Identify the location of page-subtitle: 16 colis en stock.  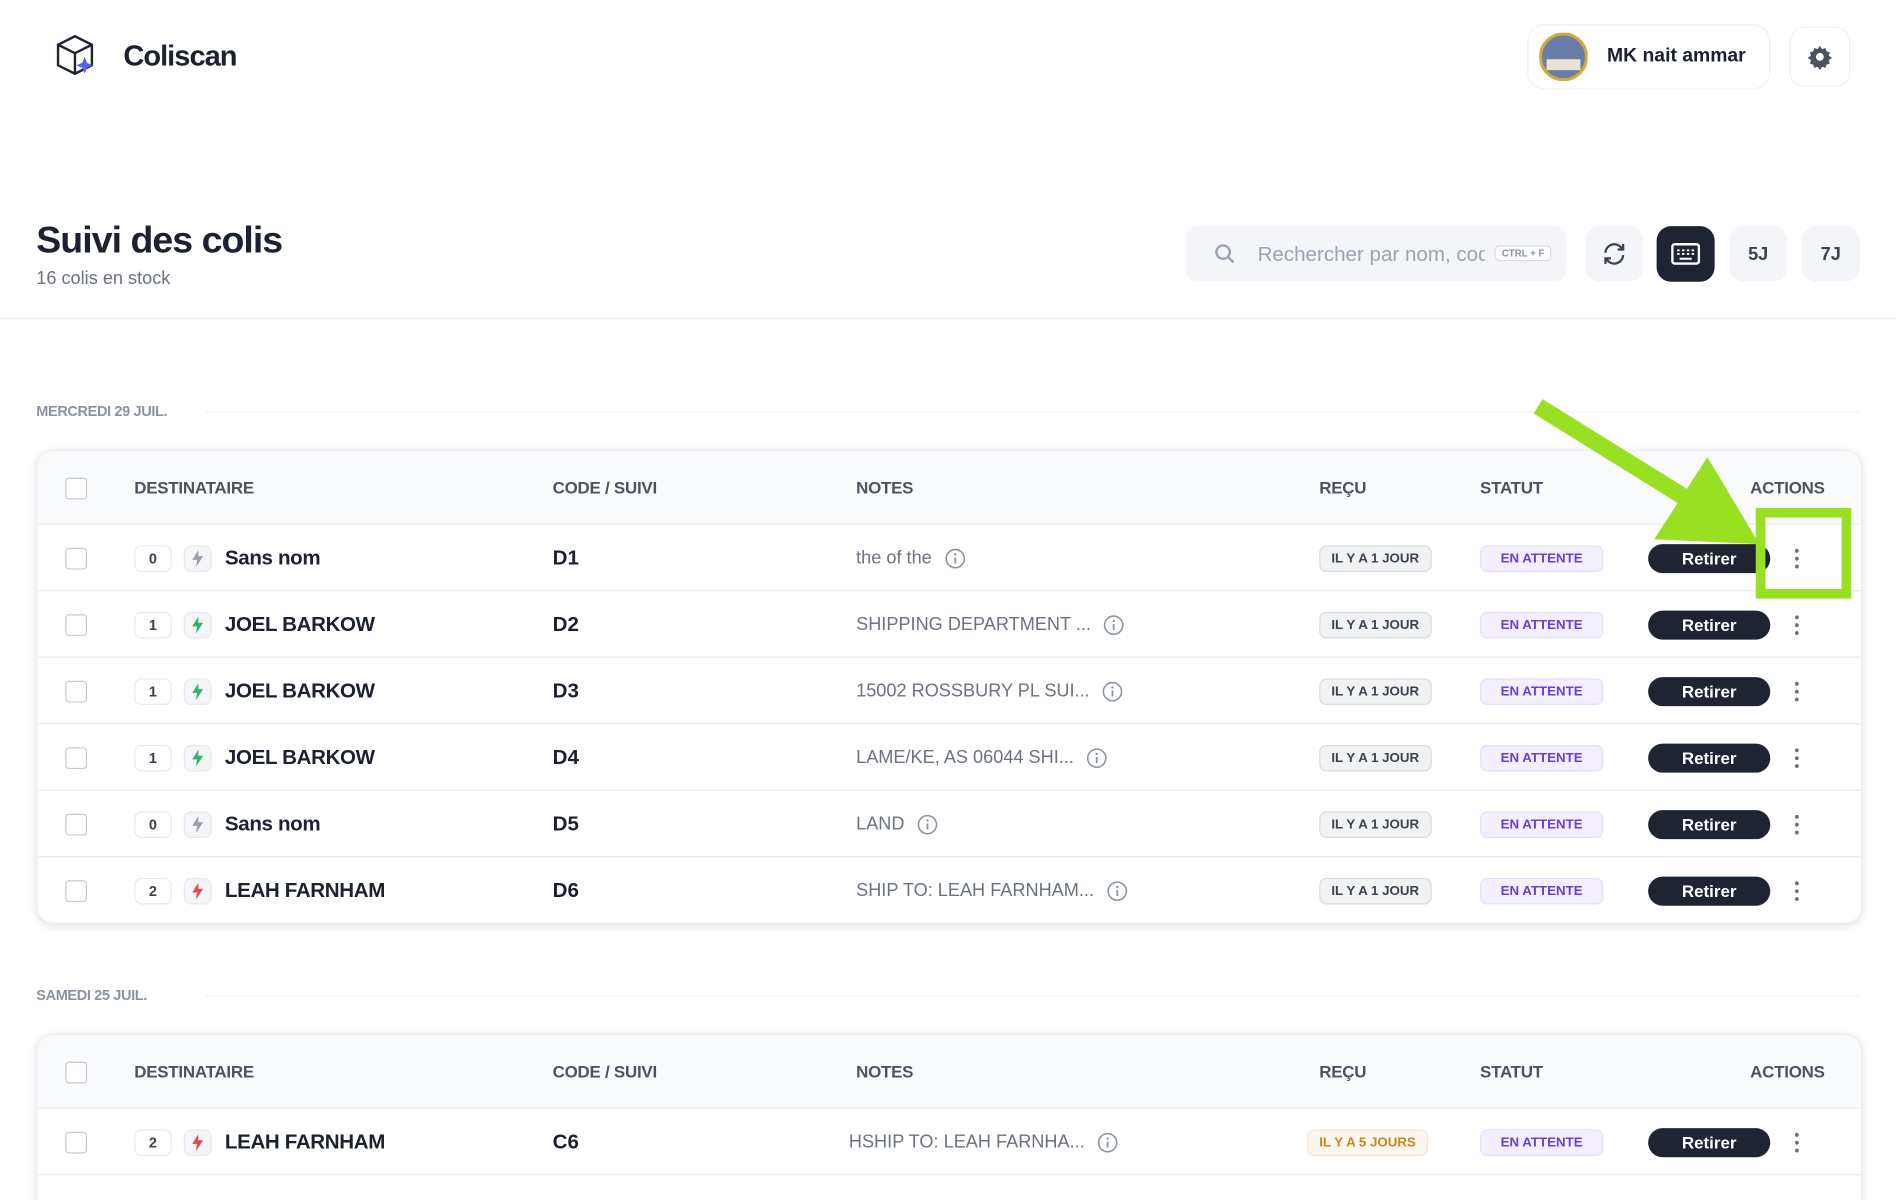
(103, 278).